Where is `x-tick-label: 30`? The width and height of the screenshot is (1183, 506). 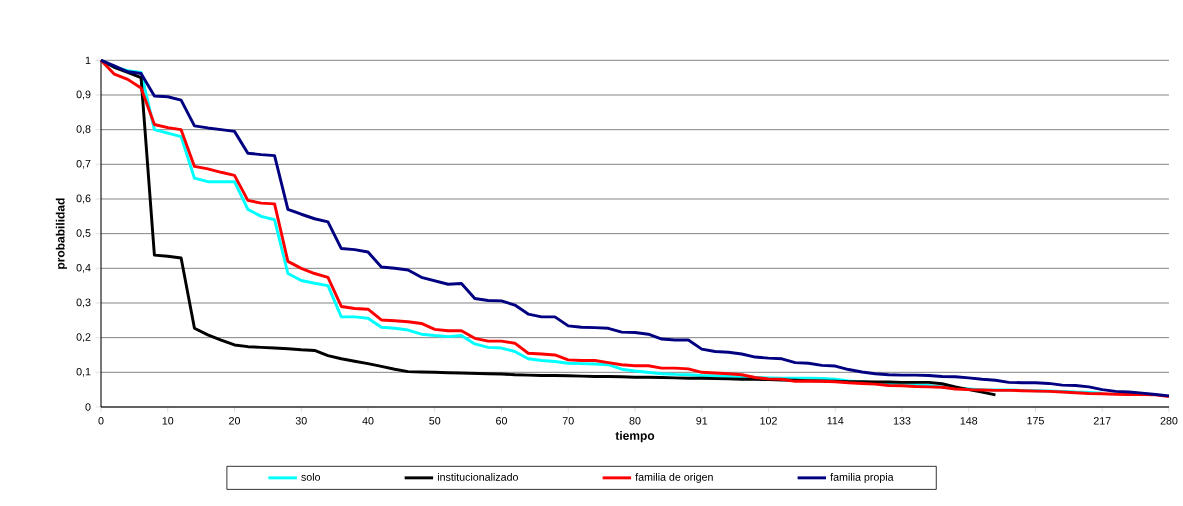 x-tick-label: 30 is located at coordinates (301, 421).